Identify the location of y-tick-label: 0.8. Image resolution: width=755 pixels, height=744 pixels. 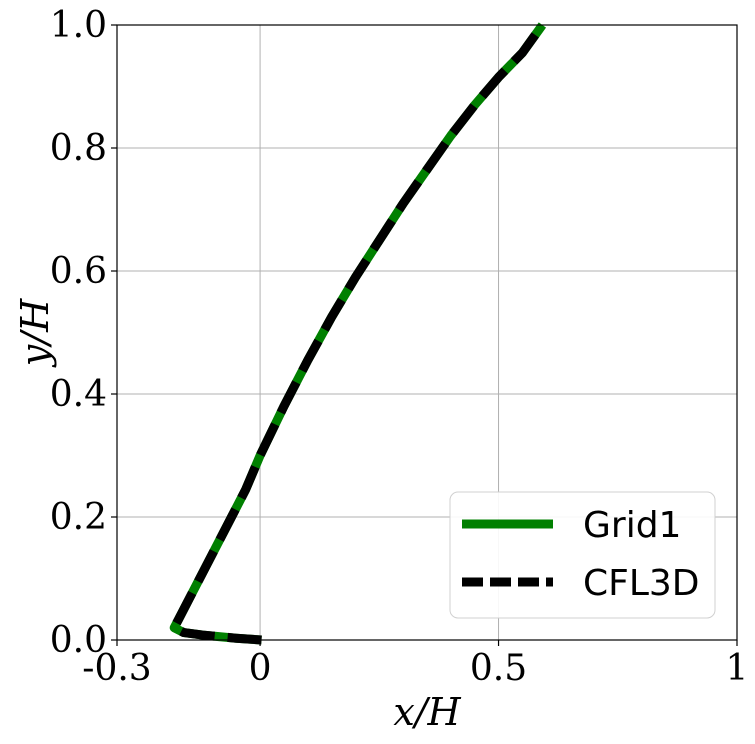
(78, 148).